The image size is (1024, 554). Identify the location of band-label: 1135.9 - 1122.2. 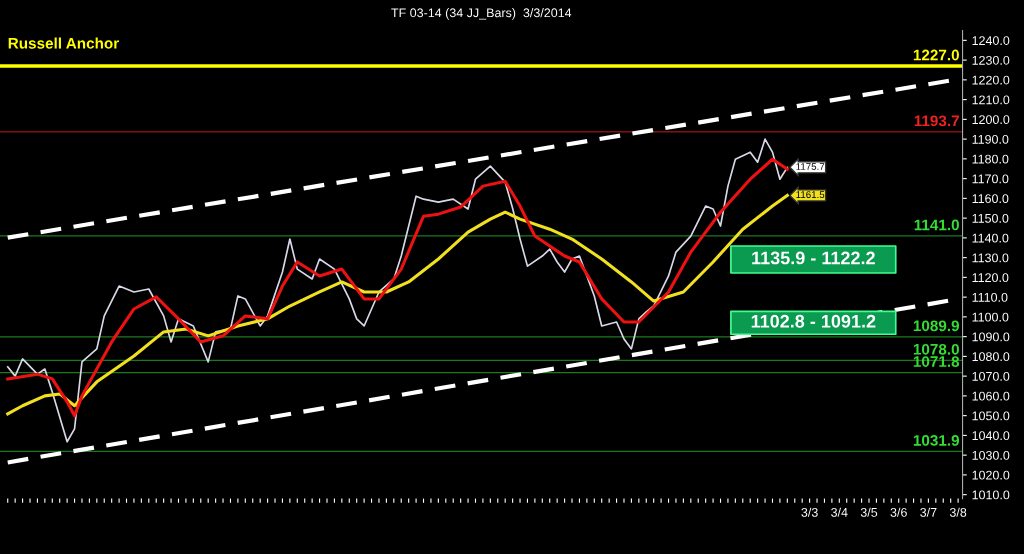
(813, 258).